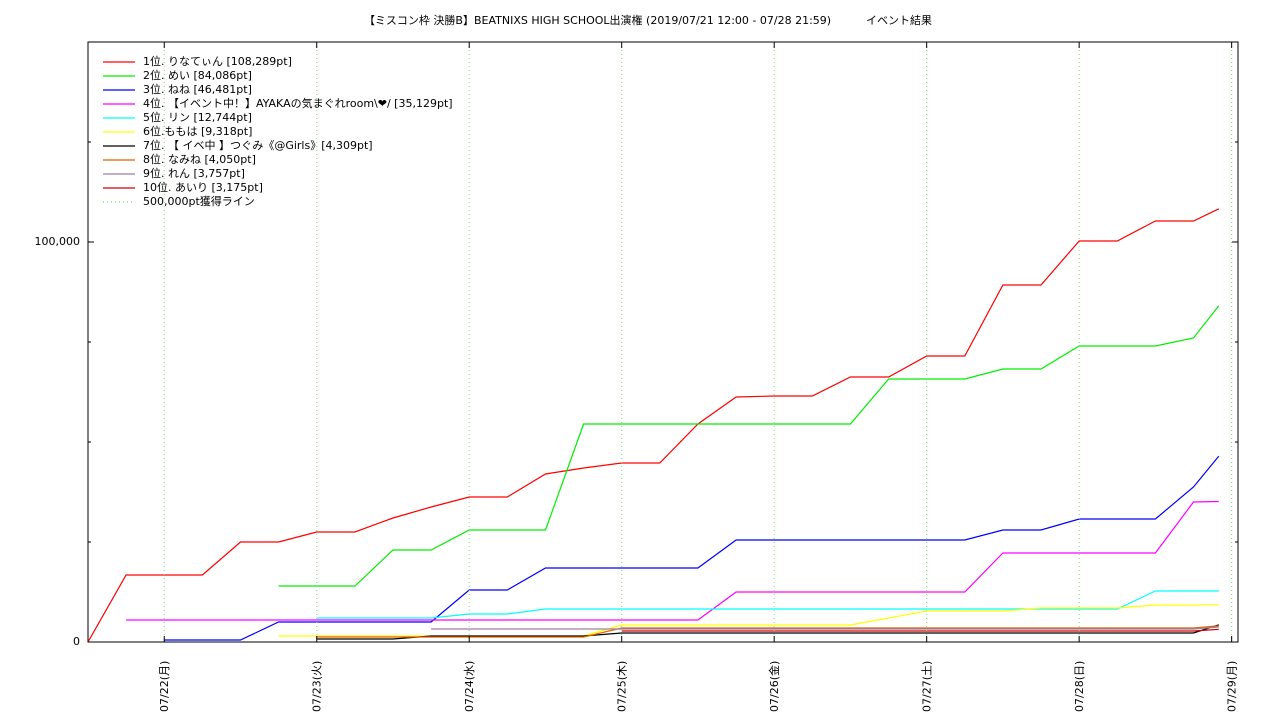 The width and height of the screenshot is (1280, 720). Describe the element at coordinates (469, 686) in the screenshot. I see `x-tick-label: 07/24(水)` at that location.